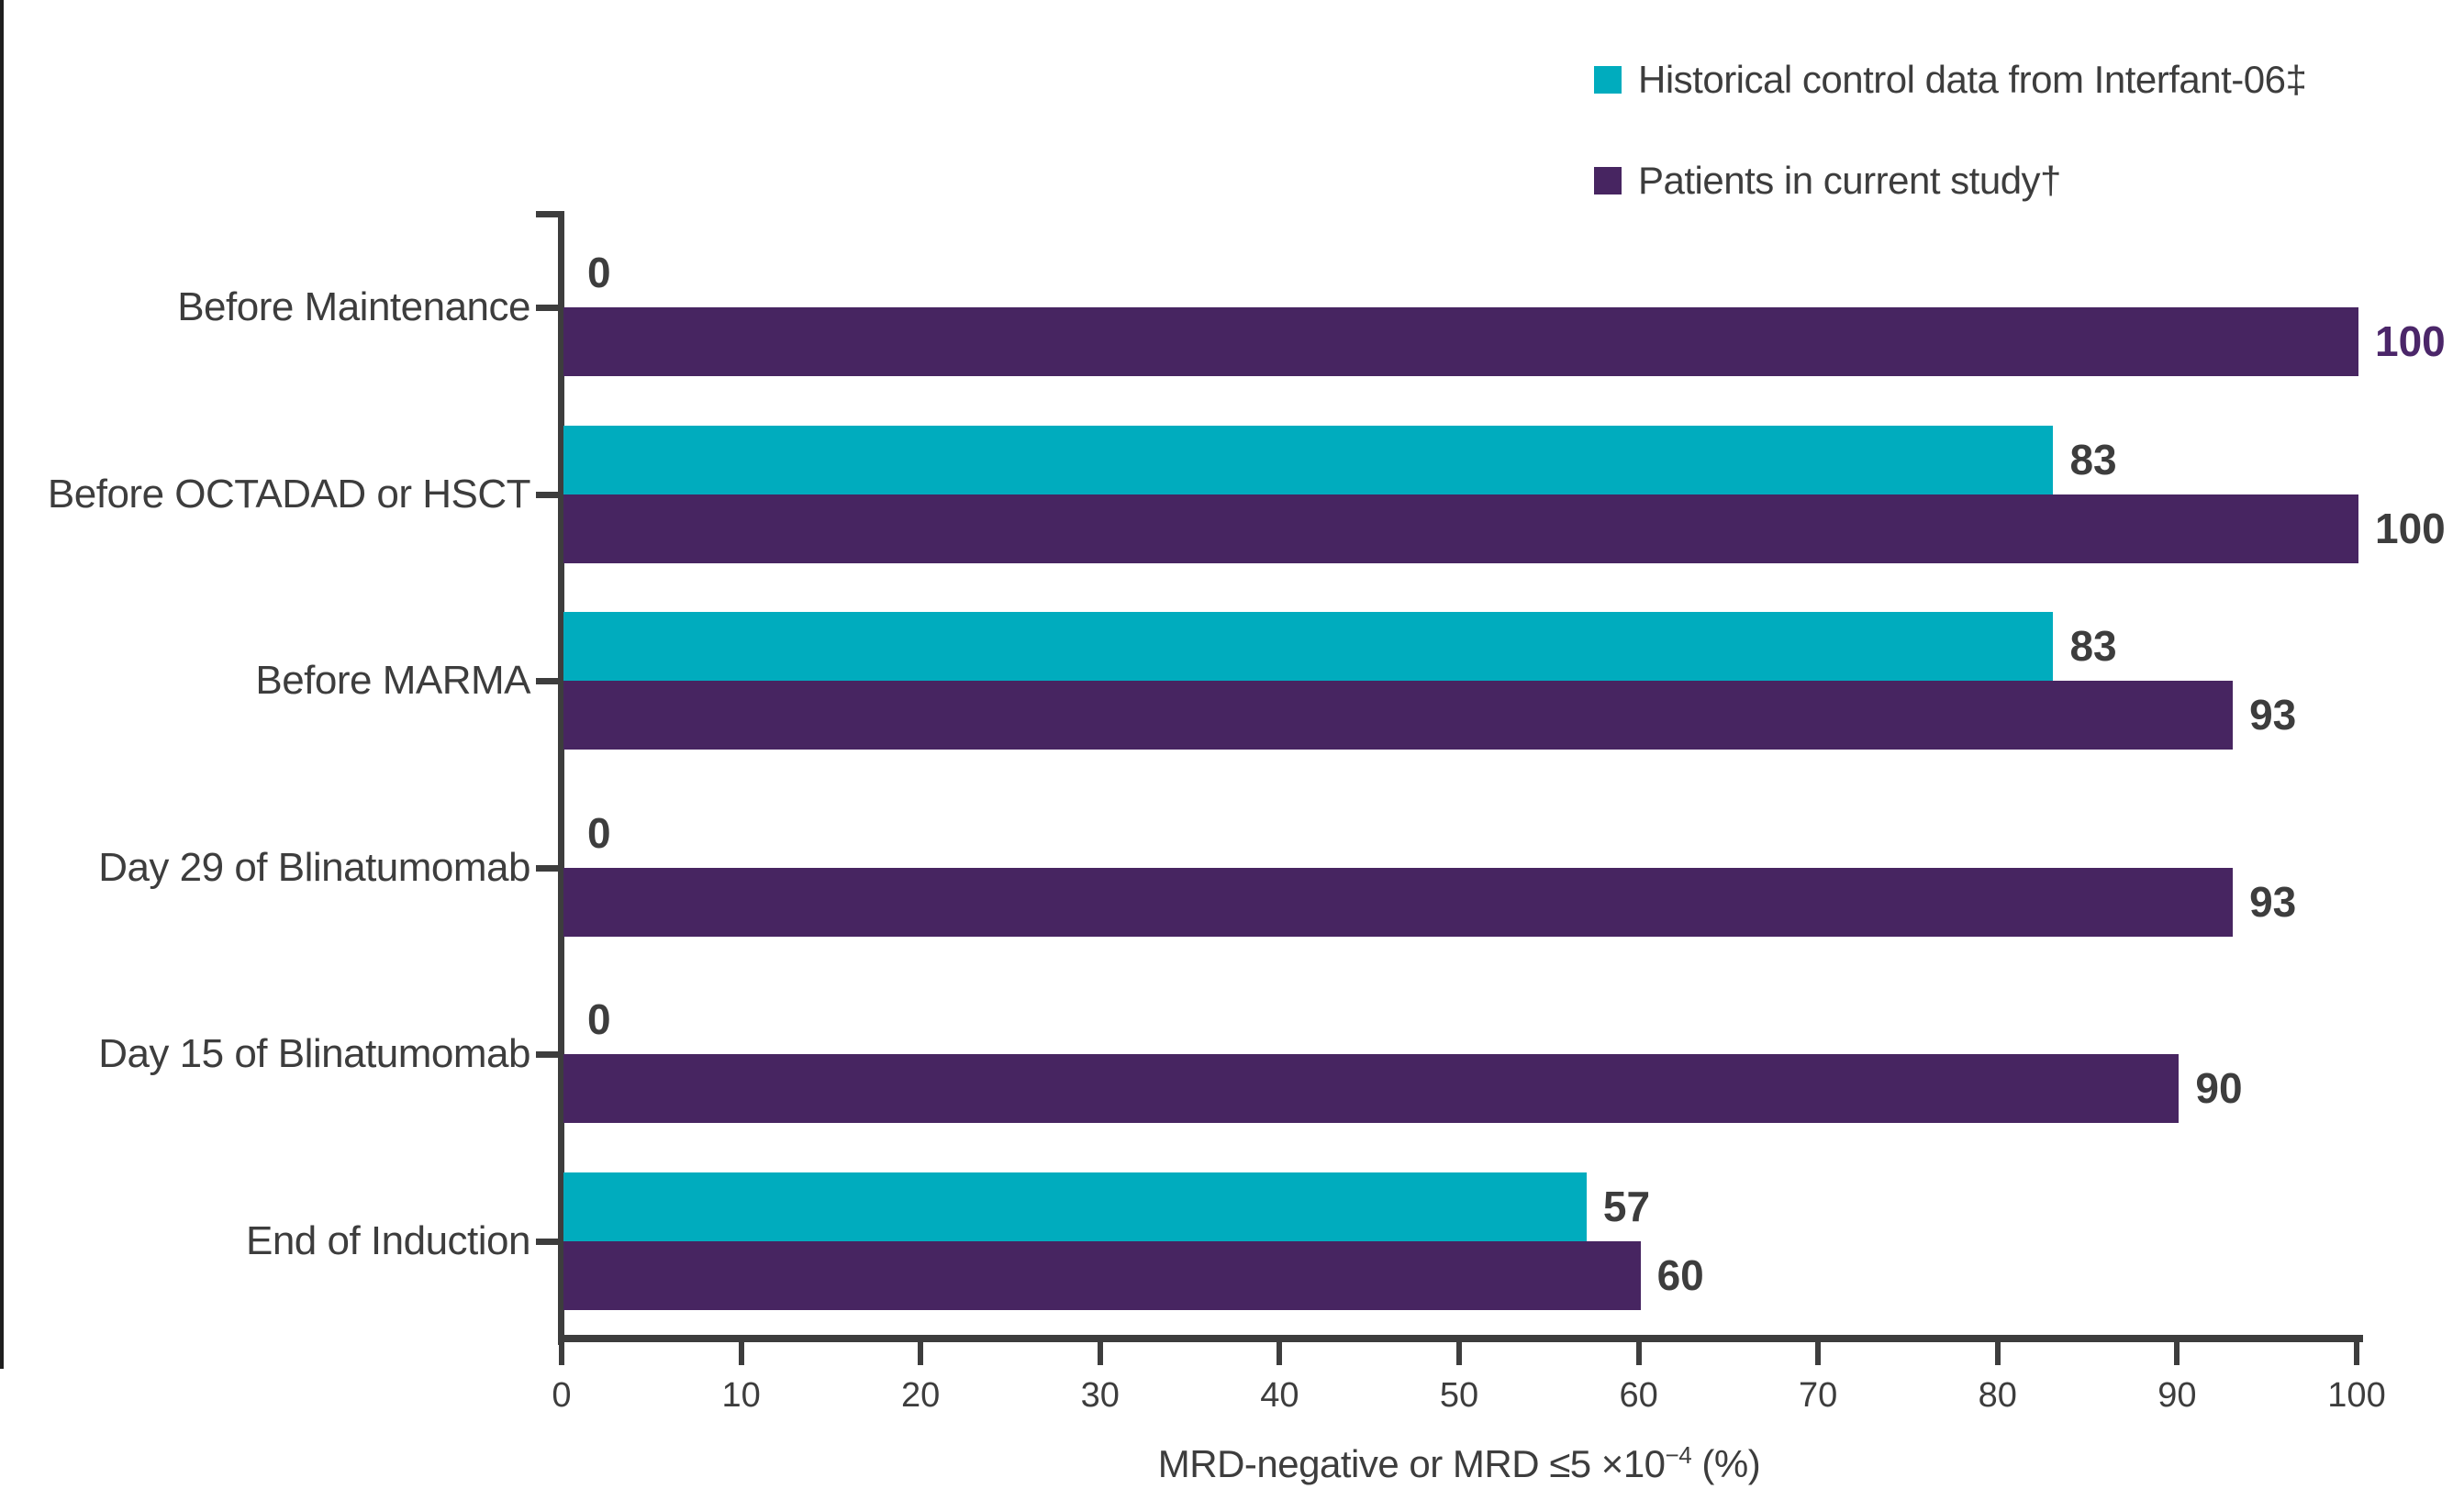  I want to click on x-axis-tick-label: 80, so click(1998, 1395).